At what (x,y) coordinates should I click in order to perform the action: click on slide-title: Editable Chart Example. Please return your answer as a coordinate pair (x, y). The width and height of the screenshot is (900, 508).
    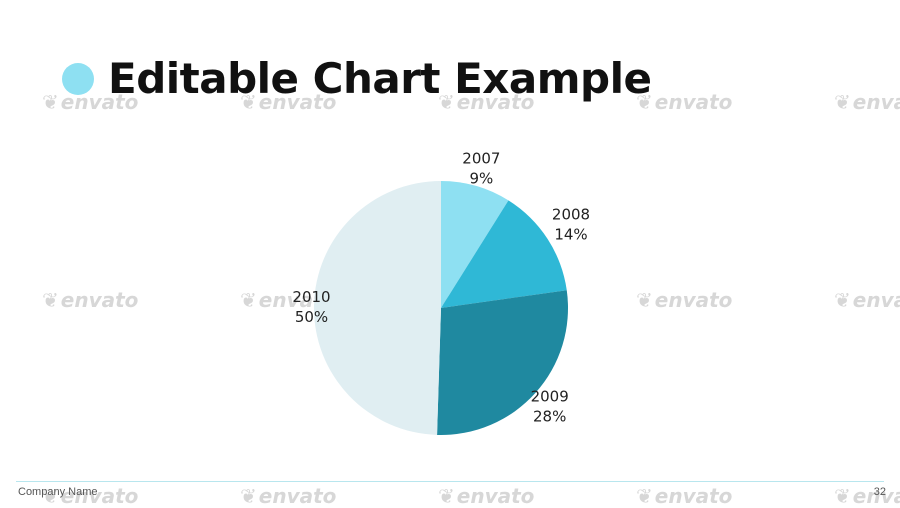
    Looking at the image, I should click on (380, 78).